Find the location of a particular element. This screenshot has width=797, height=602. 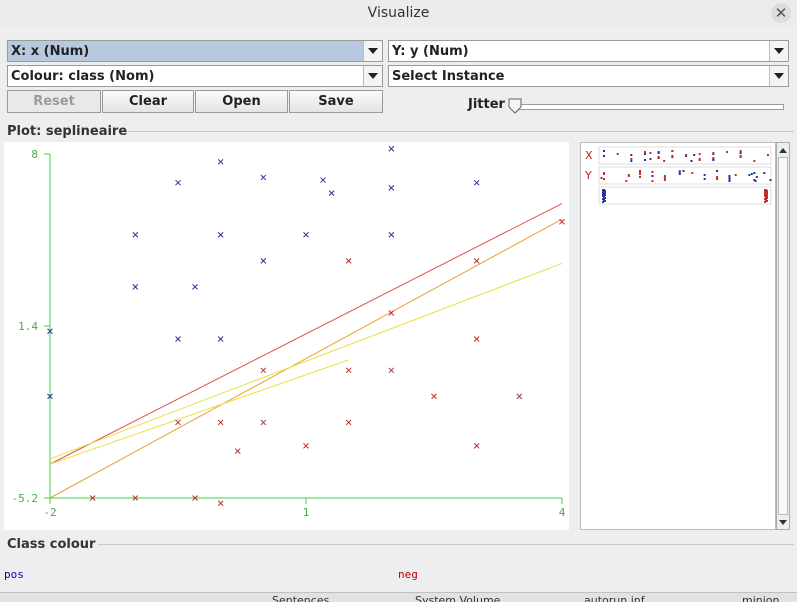

scroll-up-icon is located at coordinates (783, 150).